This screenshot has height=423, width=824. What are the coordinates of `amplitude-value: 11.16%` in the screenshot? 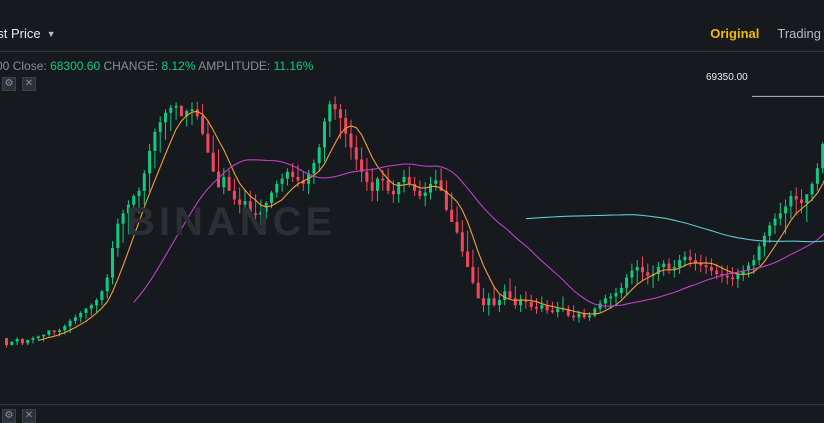 It's located at (293, 66).